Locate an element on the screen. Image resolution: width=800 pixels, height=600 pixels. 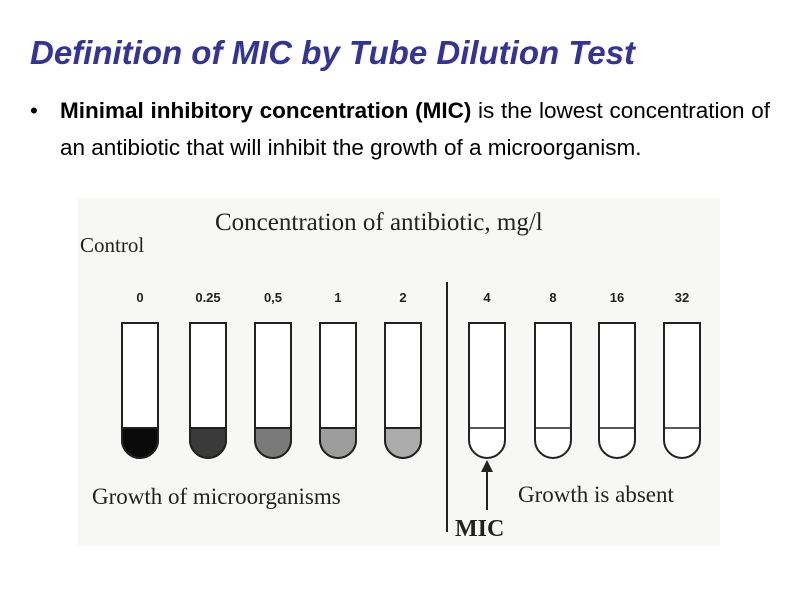
bullet-term: Minimal inhibitory concentration (MIC) is located at coordinates (266, 110).